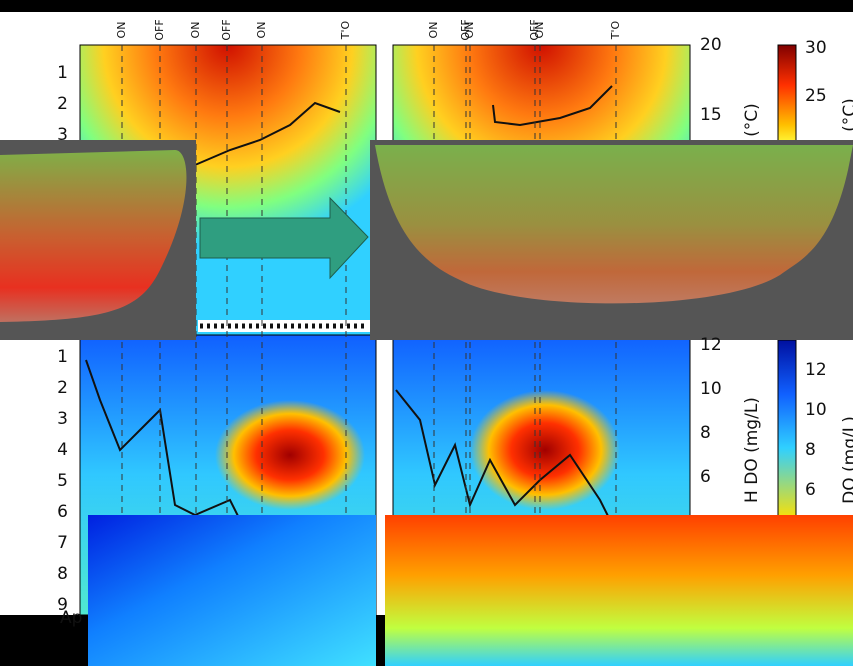 The image size is (853, 666). What do you see at coordinates (705, 477) in the screenshot?
I see `axis-tick-label: 6` at bounding box center [705, 477].